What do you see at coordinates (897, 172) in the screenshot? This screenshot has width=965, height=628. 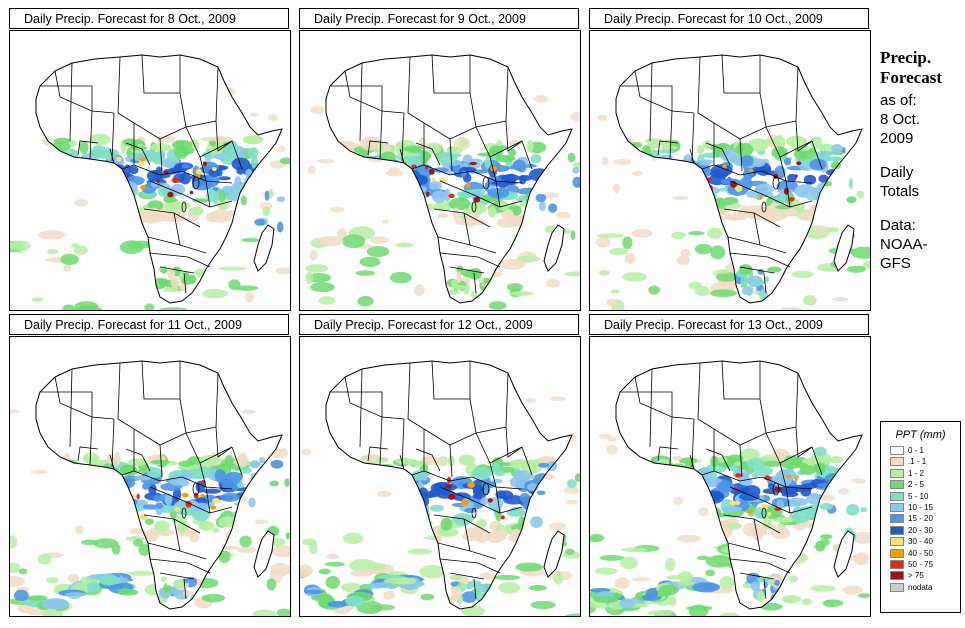 I see `totals-line-1: Daily` at bounding box center [897, 172].